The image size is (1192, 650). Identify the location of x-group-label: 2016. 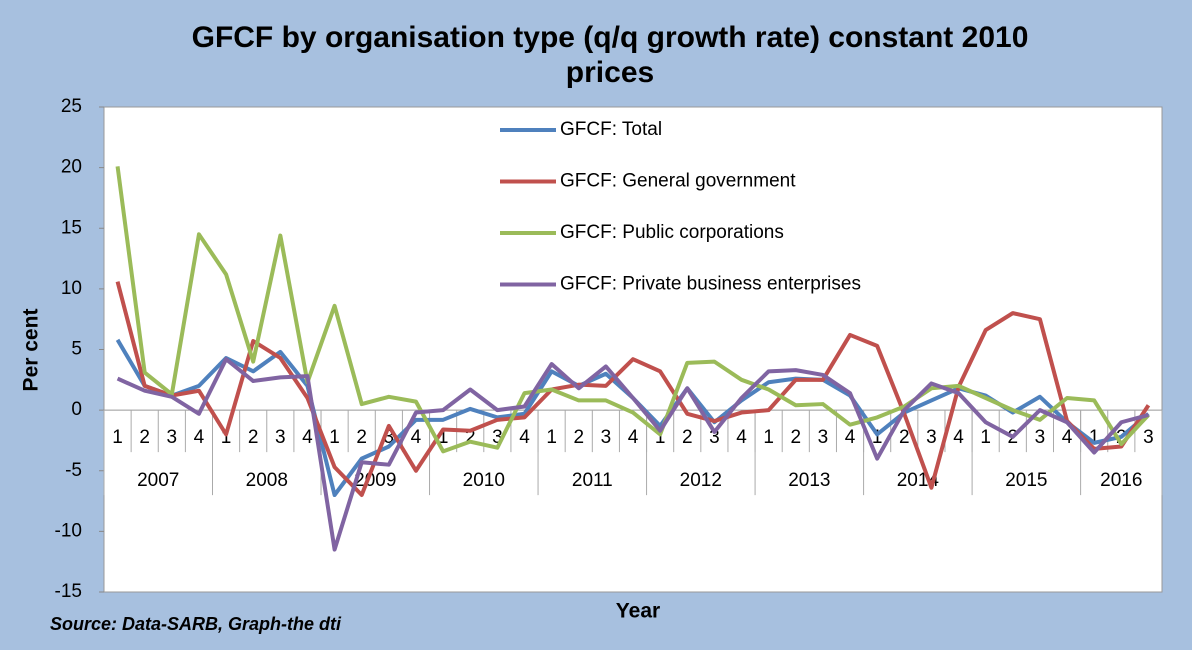
(1121, 480).